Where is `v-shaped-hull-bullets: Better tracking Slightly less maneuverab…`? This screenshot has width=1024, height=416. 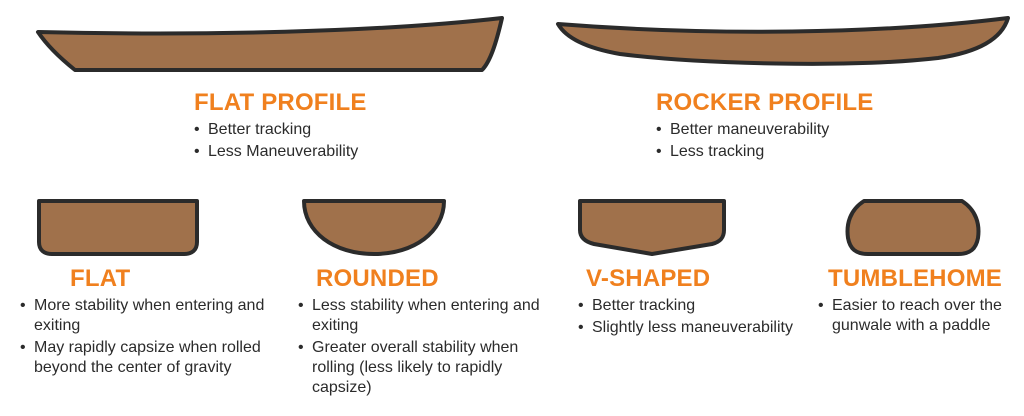
v-shaped-hull-bullets: Better tracking Slightly less maneuverab… is located at coordinates (703, 317).